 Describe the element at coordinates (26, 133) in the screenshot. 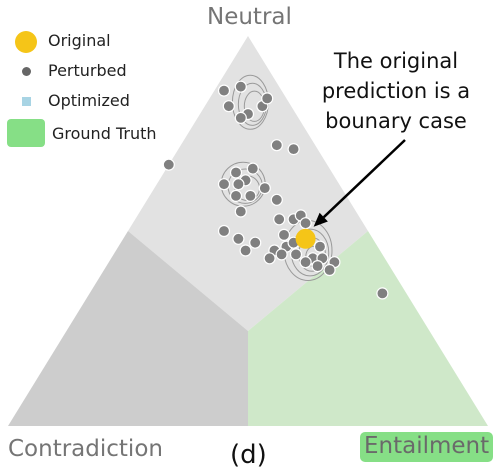

I see `legend-marker-ground-truth` at that location.